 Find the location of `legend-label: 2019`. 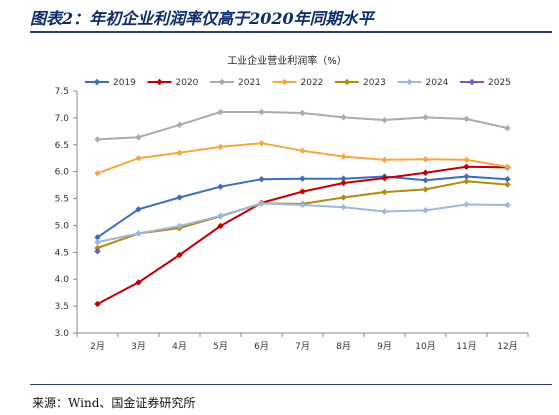

legend-label: 2019 is located at coordinates (124, 83).